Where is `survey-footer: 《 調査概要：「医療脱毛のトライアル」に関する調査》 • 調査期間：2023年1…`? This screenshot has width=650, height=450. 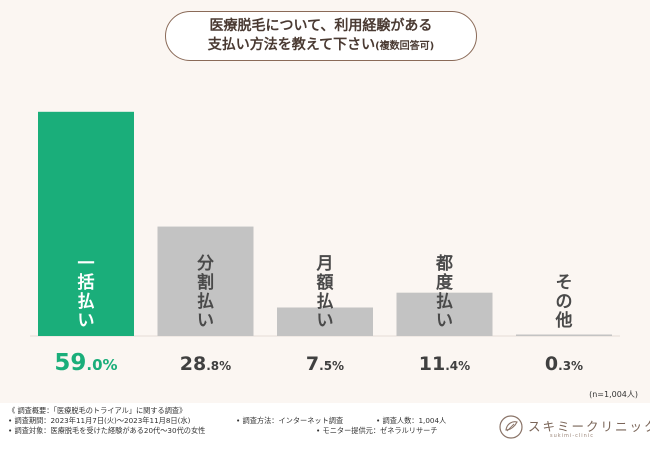
survey-footer: 《 調査概要：「医療脱毛のトライアル」に関する調査》 • 調査期間：2023年1… is located at coordinates (325, 426).